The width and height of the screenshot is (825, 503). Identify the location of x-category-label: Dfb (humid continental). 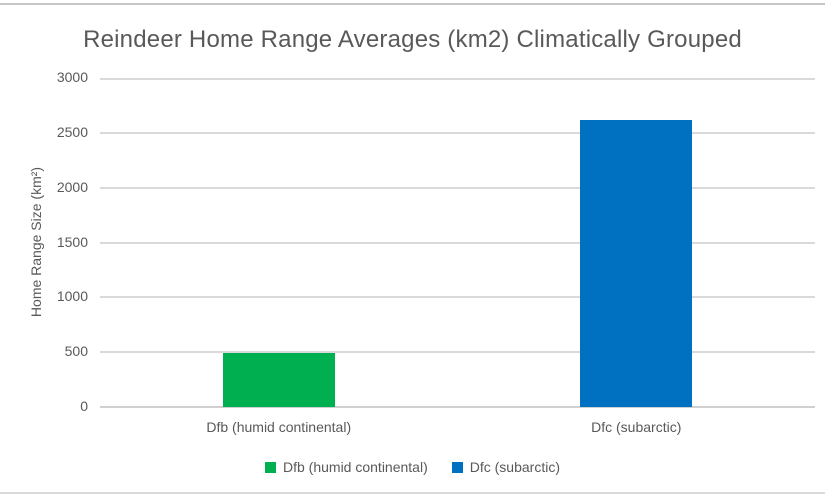
(279, 427).